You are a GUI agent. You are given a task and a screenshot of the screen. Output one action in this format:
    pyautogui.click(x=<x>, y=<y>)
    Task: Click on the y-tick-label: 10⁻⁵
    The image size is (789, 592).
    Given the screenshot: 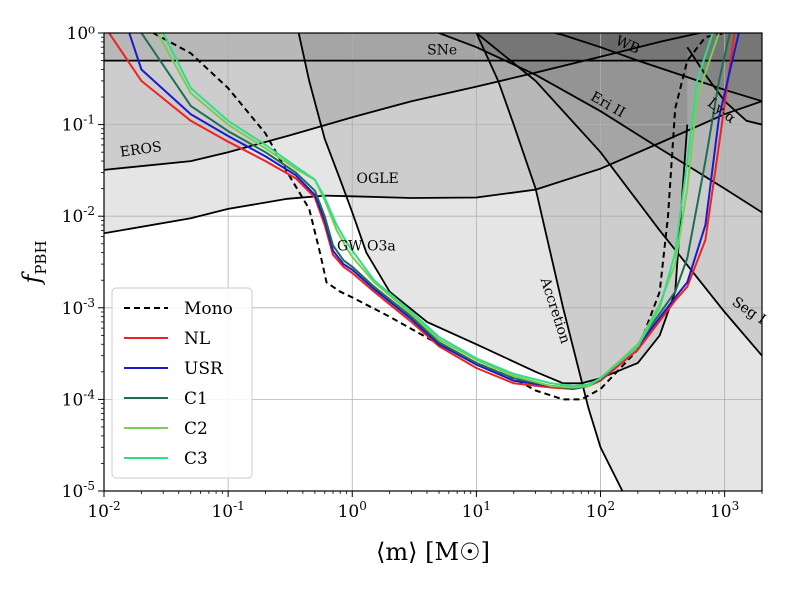 What is the action you would take?
    pyautogui.click(x=78, y=490)
    